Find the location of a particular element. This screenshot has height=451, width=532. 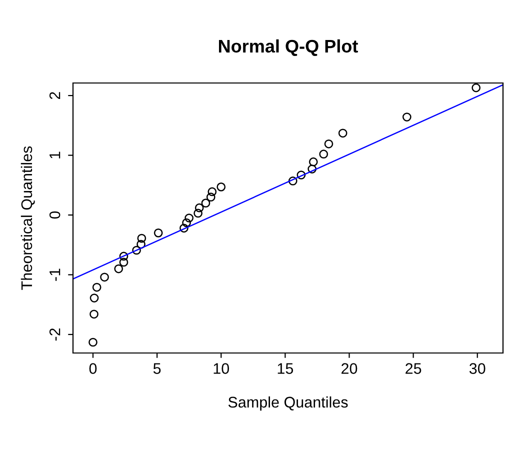

y-tick-label: -2 is located at coordinates (54, 334).